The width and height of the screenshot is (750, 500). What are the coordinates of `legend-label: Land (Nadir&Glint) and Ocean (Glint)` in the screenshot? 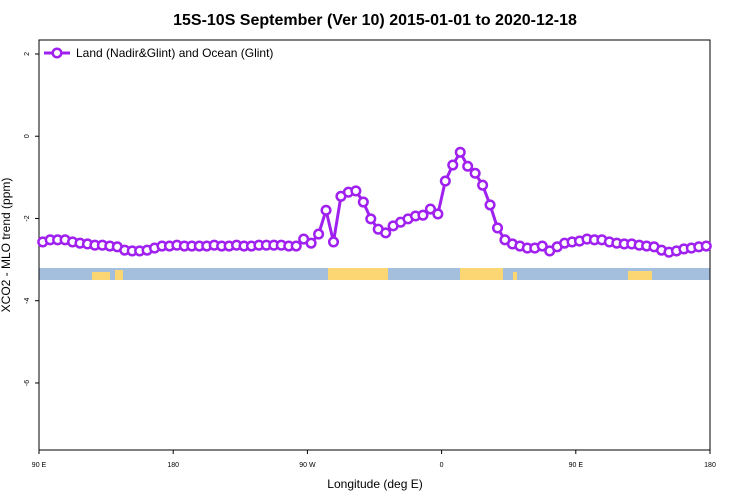 It's located at (174, 53).